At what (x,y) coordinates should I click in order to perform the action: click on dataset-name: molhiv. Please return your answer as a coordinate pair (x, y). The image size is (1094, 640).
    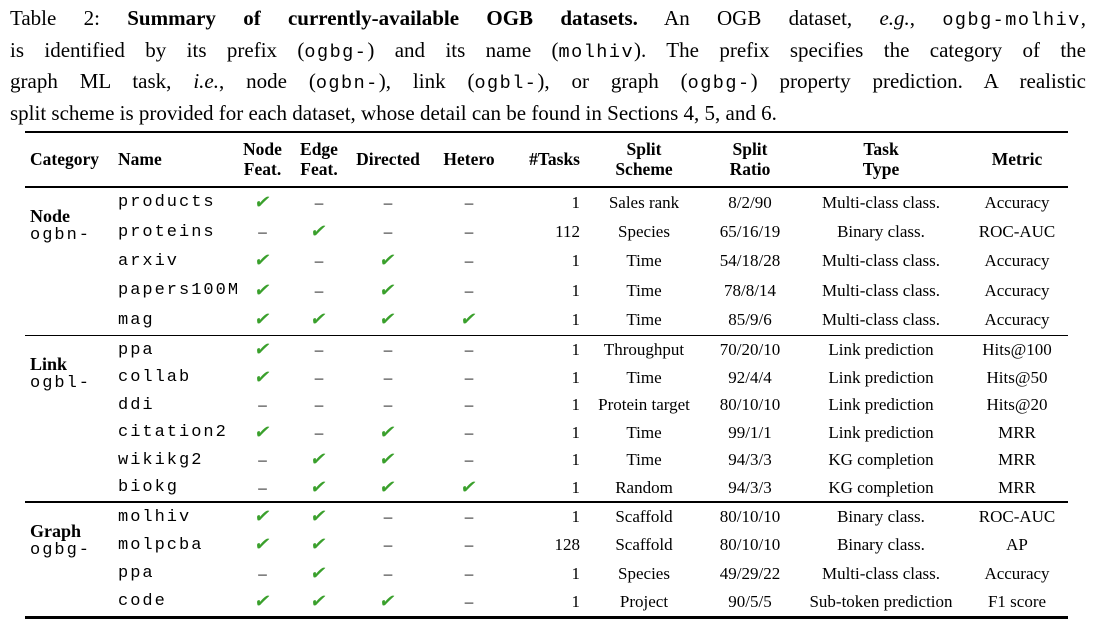
    Looking at the image, I should click on (155, 517).